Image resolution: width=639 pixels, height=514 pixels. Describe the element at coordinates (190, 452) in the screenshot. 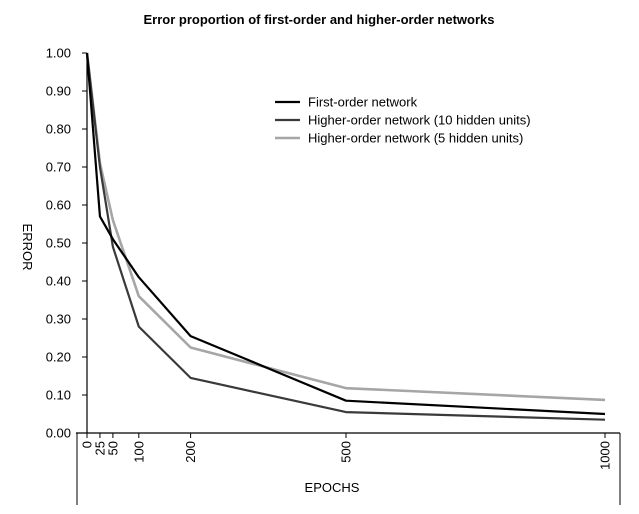

I see `x-tick-label: 200` at that location.